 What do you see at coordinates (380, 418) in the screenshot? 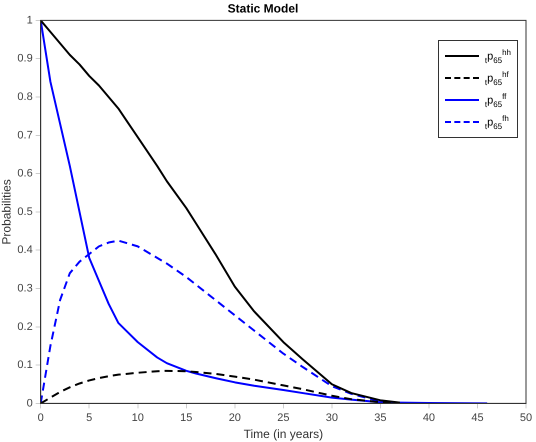
I see `x-tick-label: 35` at bounding box center [380, 418].